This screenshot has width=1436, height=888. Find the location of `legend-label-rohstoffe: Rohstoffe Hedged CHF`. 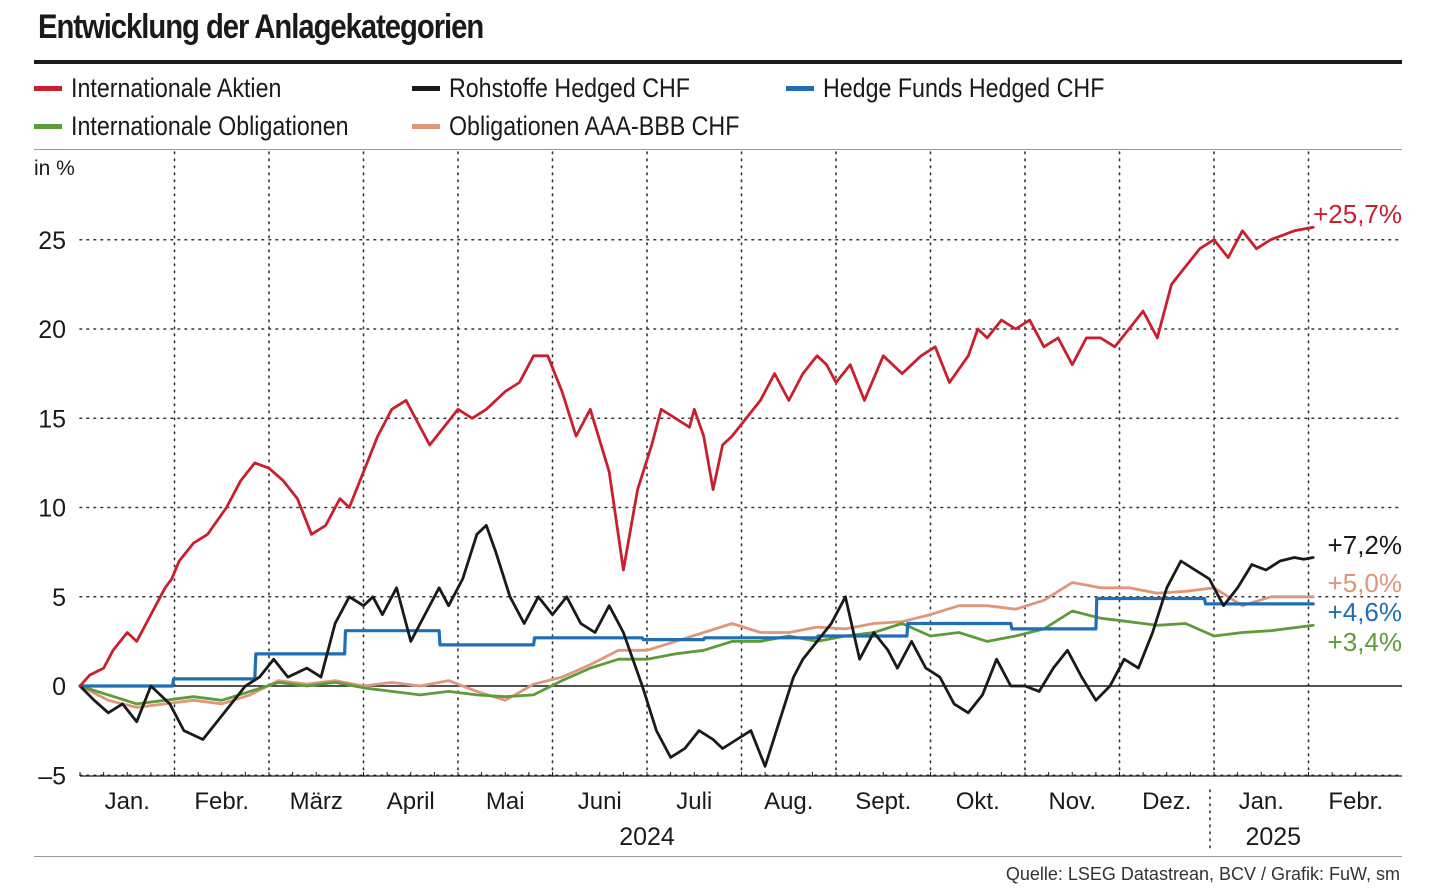

legend-label-rohstoffe: Rohstoffe Hedged CHF is located at coordinates (569, 87).